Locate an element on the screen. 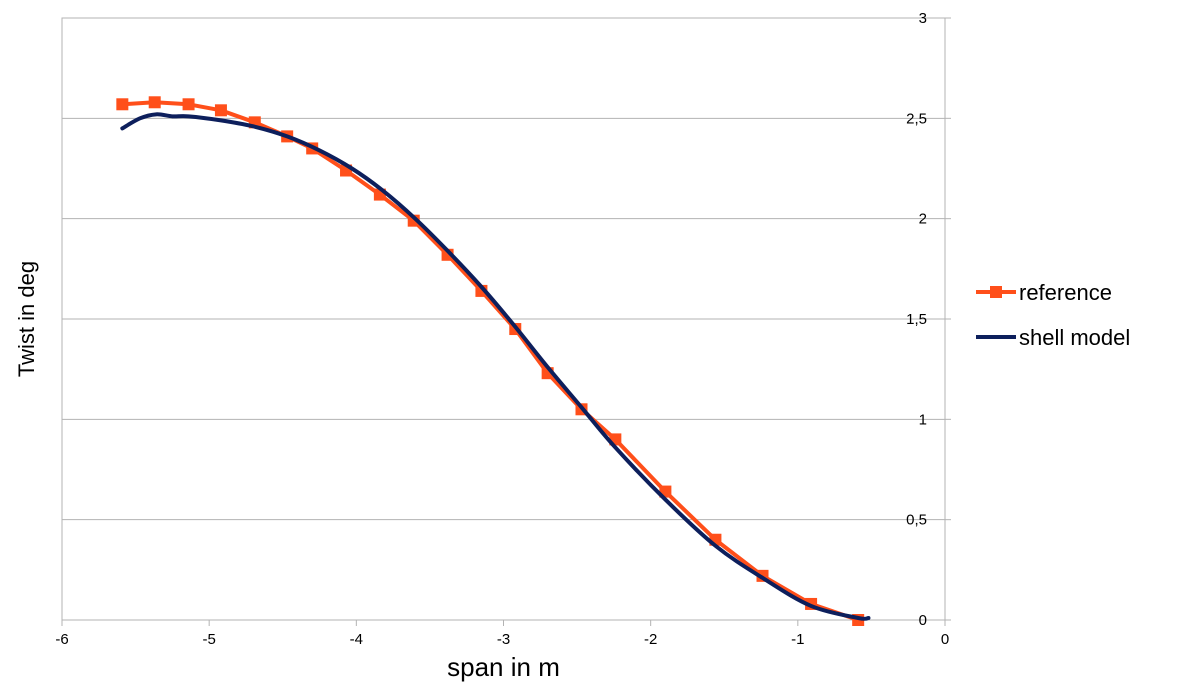  y-tick-label: 0 is located at coordinates (923, 620).